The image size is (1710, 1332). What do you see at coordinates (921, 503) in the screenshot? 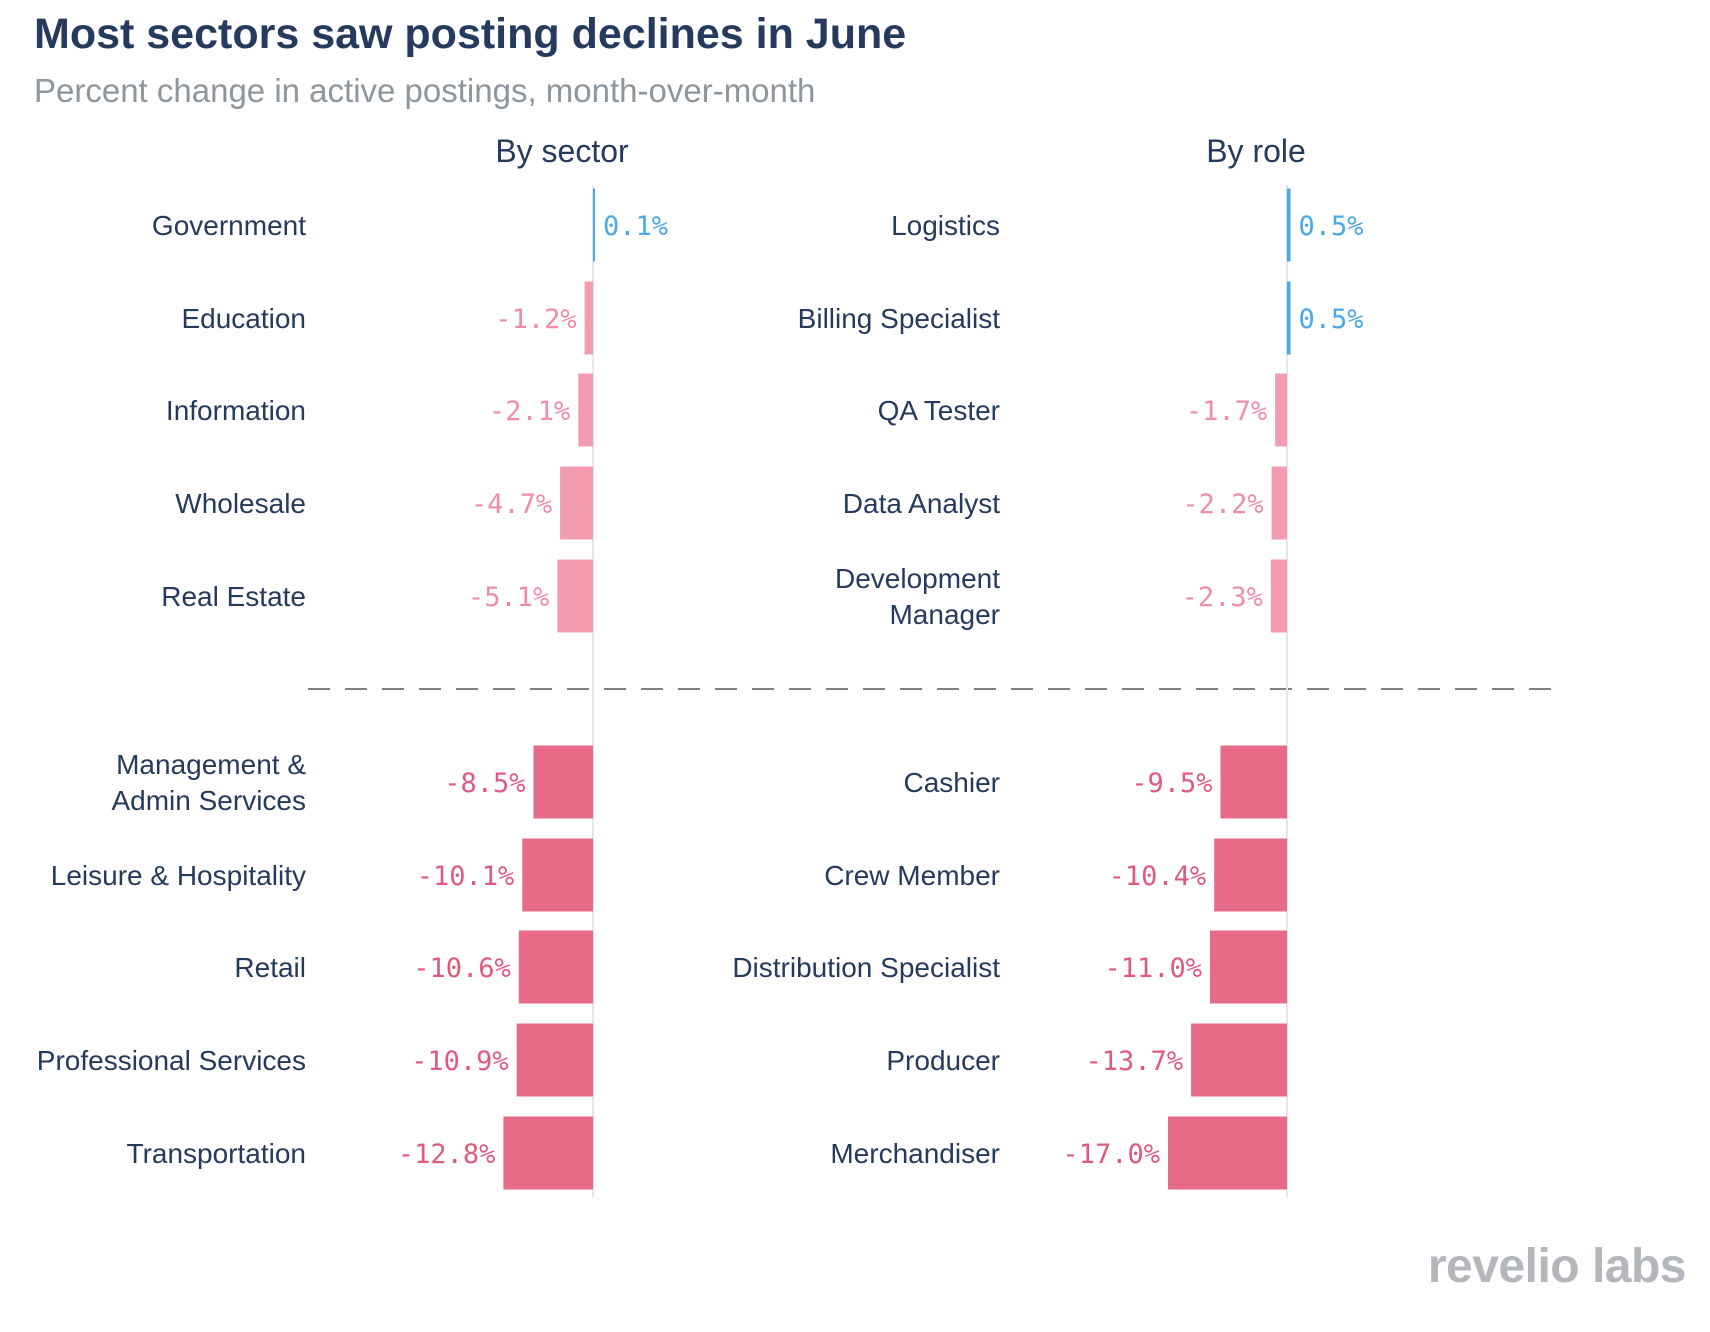
I see `category-label-data-analyst: Data Analyst` at bounding box center [921, 503].